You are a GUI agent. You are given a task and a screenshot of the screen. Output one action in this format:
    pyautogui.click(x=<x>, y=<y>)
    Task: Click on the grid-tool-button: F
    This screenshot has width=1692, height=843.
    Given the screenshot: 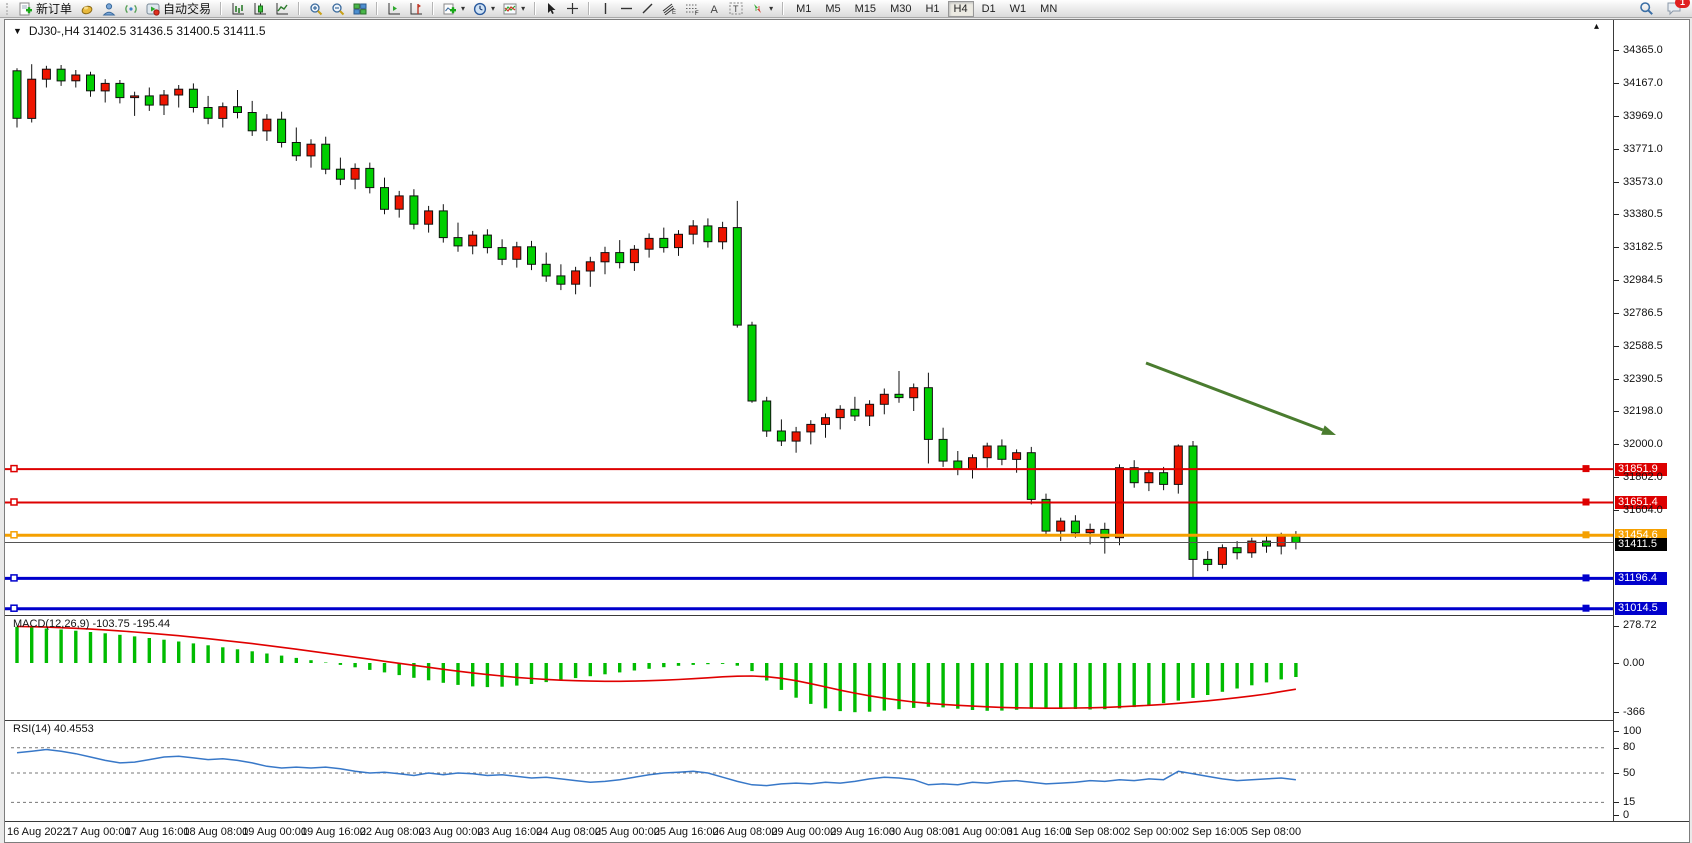 What is the action you would take?
    pyautogui.click(x=692, y=9)
    